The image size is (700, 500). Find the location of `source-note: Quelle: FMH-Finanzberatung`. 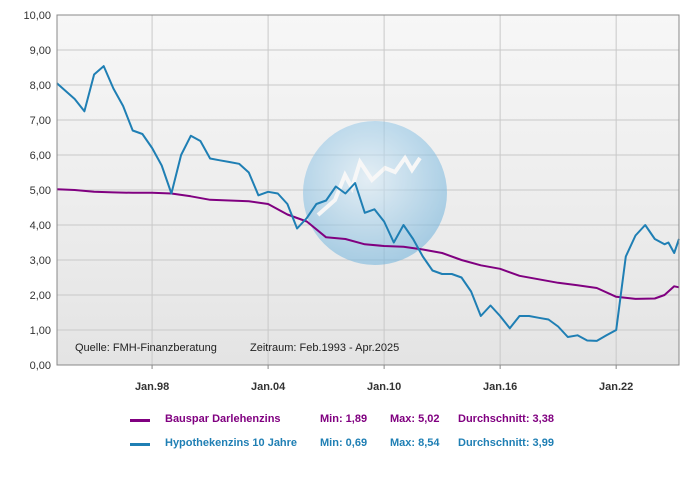

source-note: Quelle: FMH-Finanzberatung is located at coordinates (146, 348).